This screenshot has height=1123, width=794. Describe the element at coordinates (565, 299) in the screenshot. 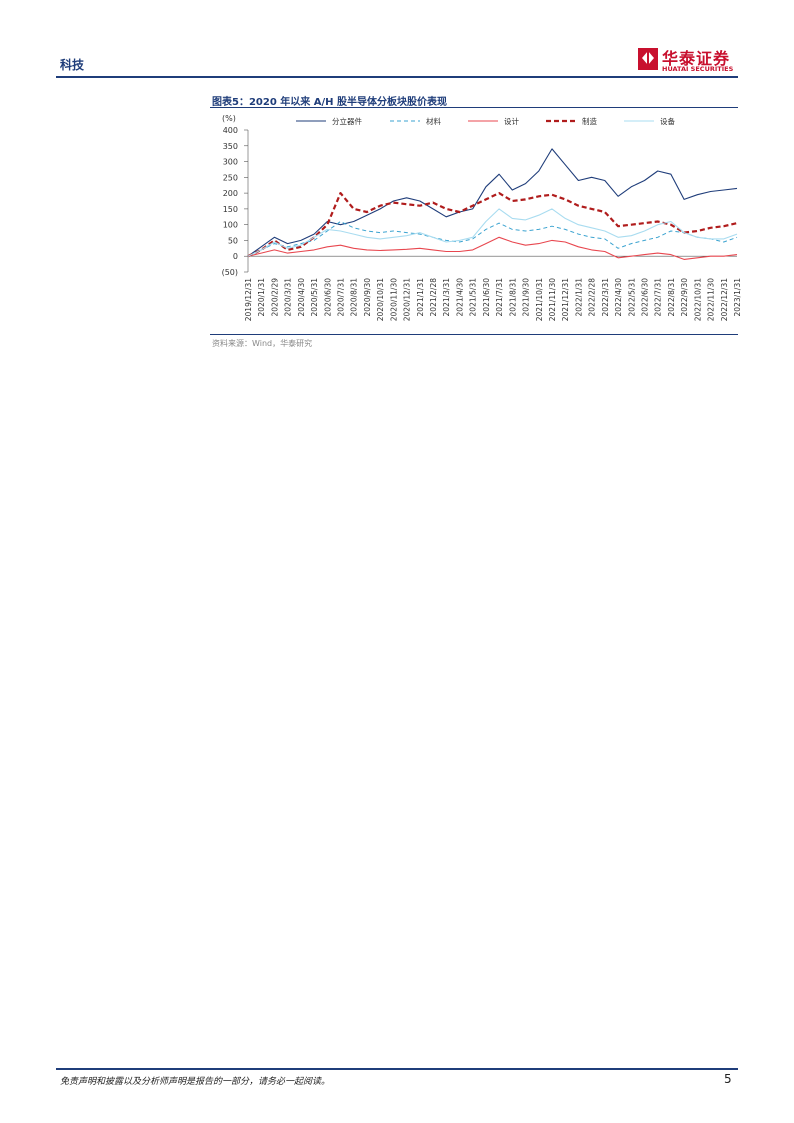

I see `x-tick-label: 2021/12/31` at that location.